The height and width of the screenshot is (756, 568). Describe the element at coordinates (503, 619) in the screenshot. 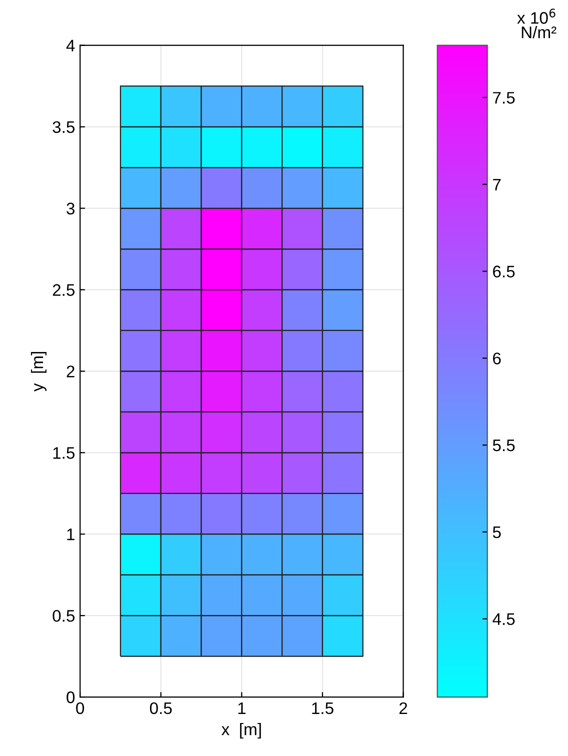

I see `color-bar-label: 4.5` at that location.